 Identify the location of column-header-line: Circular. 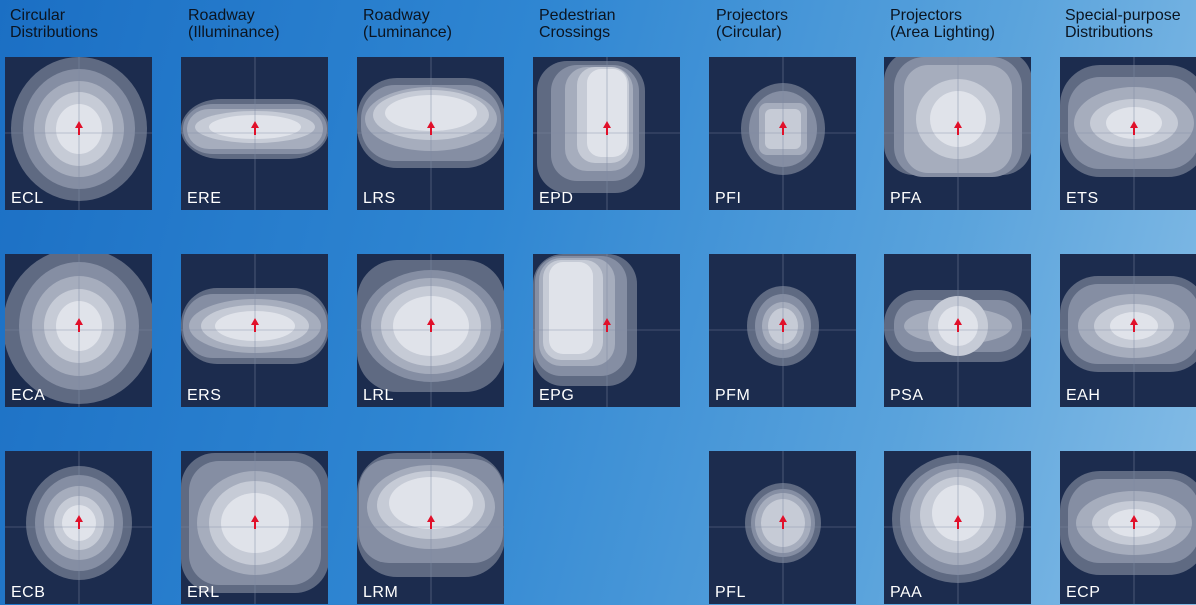
(38, 15).